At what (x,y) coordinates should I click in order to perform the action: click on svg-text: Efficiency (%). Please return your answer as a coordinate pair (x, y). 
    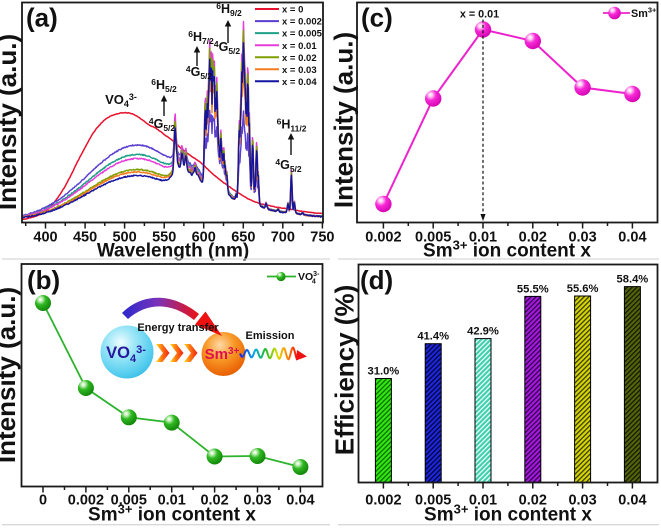
    Looking at the image, I should click on (345, 370).